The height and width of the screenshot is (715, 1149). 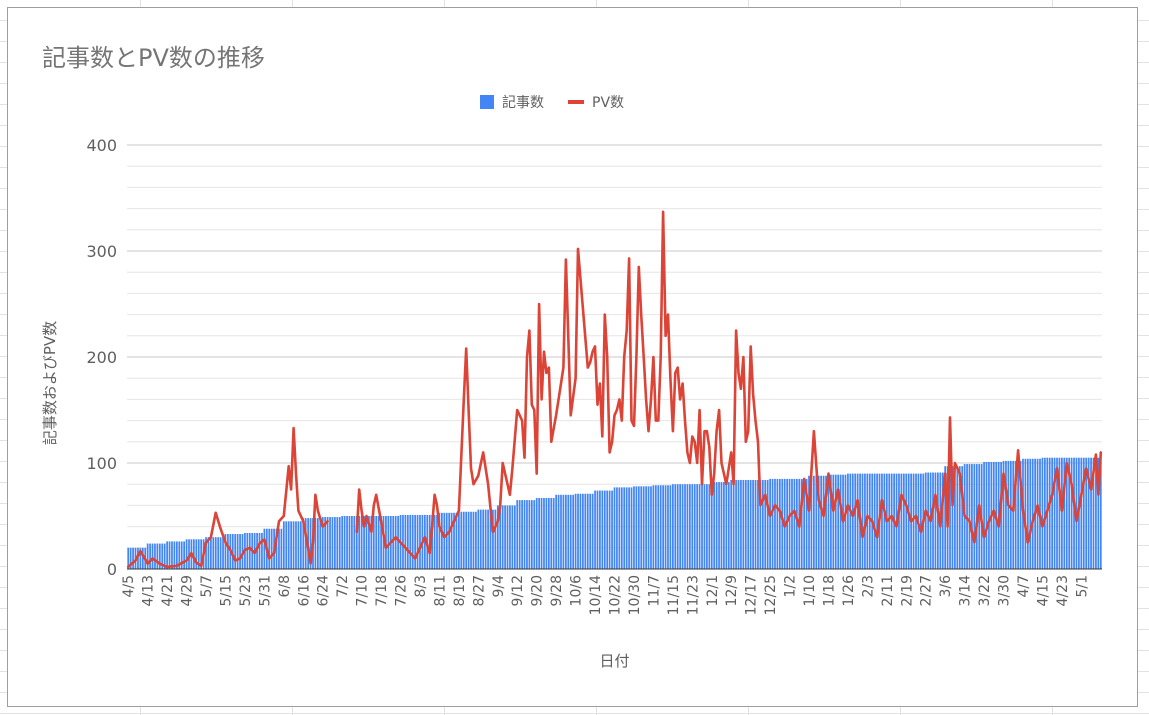 I want to click on x-tick-label: 4/13, so click(x=149, y=590).